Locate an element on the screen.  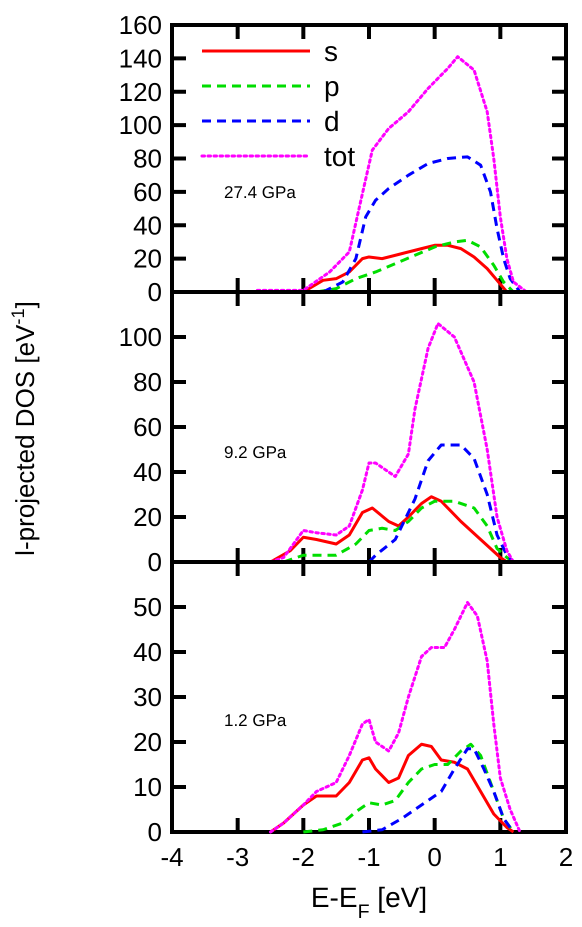
x-tick-label: -4 is located at coordinates (172, 857).